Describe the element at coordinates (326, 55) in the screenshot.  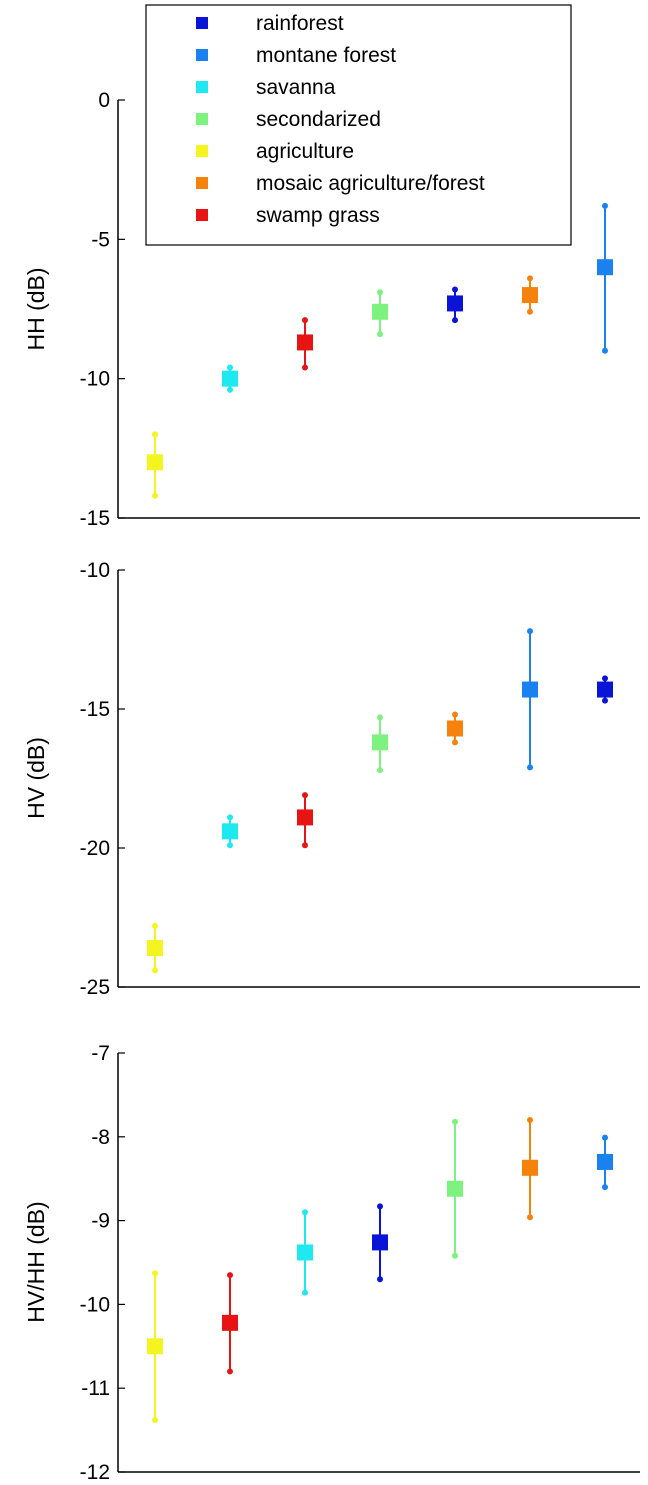
I see `legend-label: montane forest` at that location.